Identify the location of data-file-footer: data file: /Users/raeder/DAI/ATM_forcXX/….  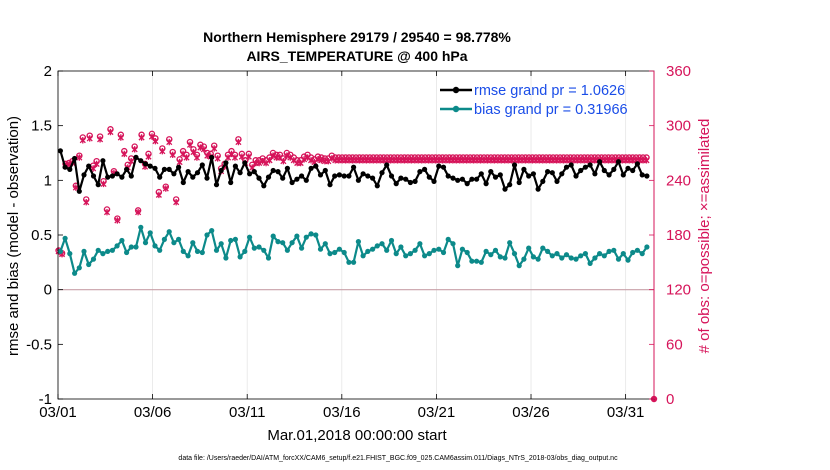
(398, 458).